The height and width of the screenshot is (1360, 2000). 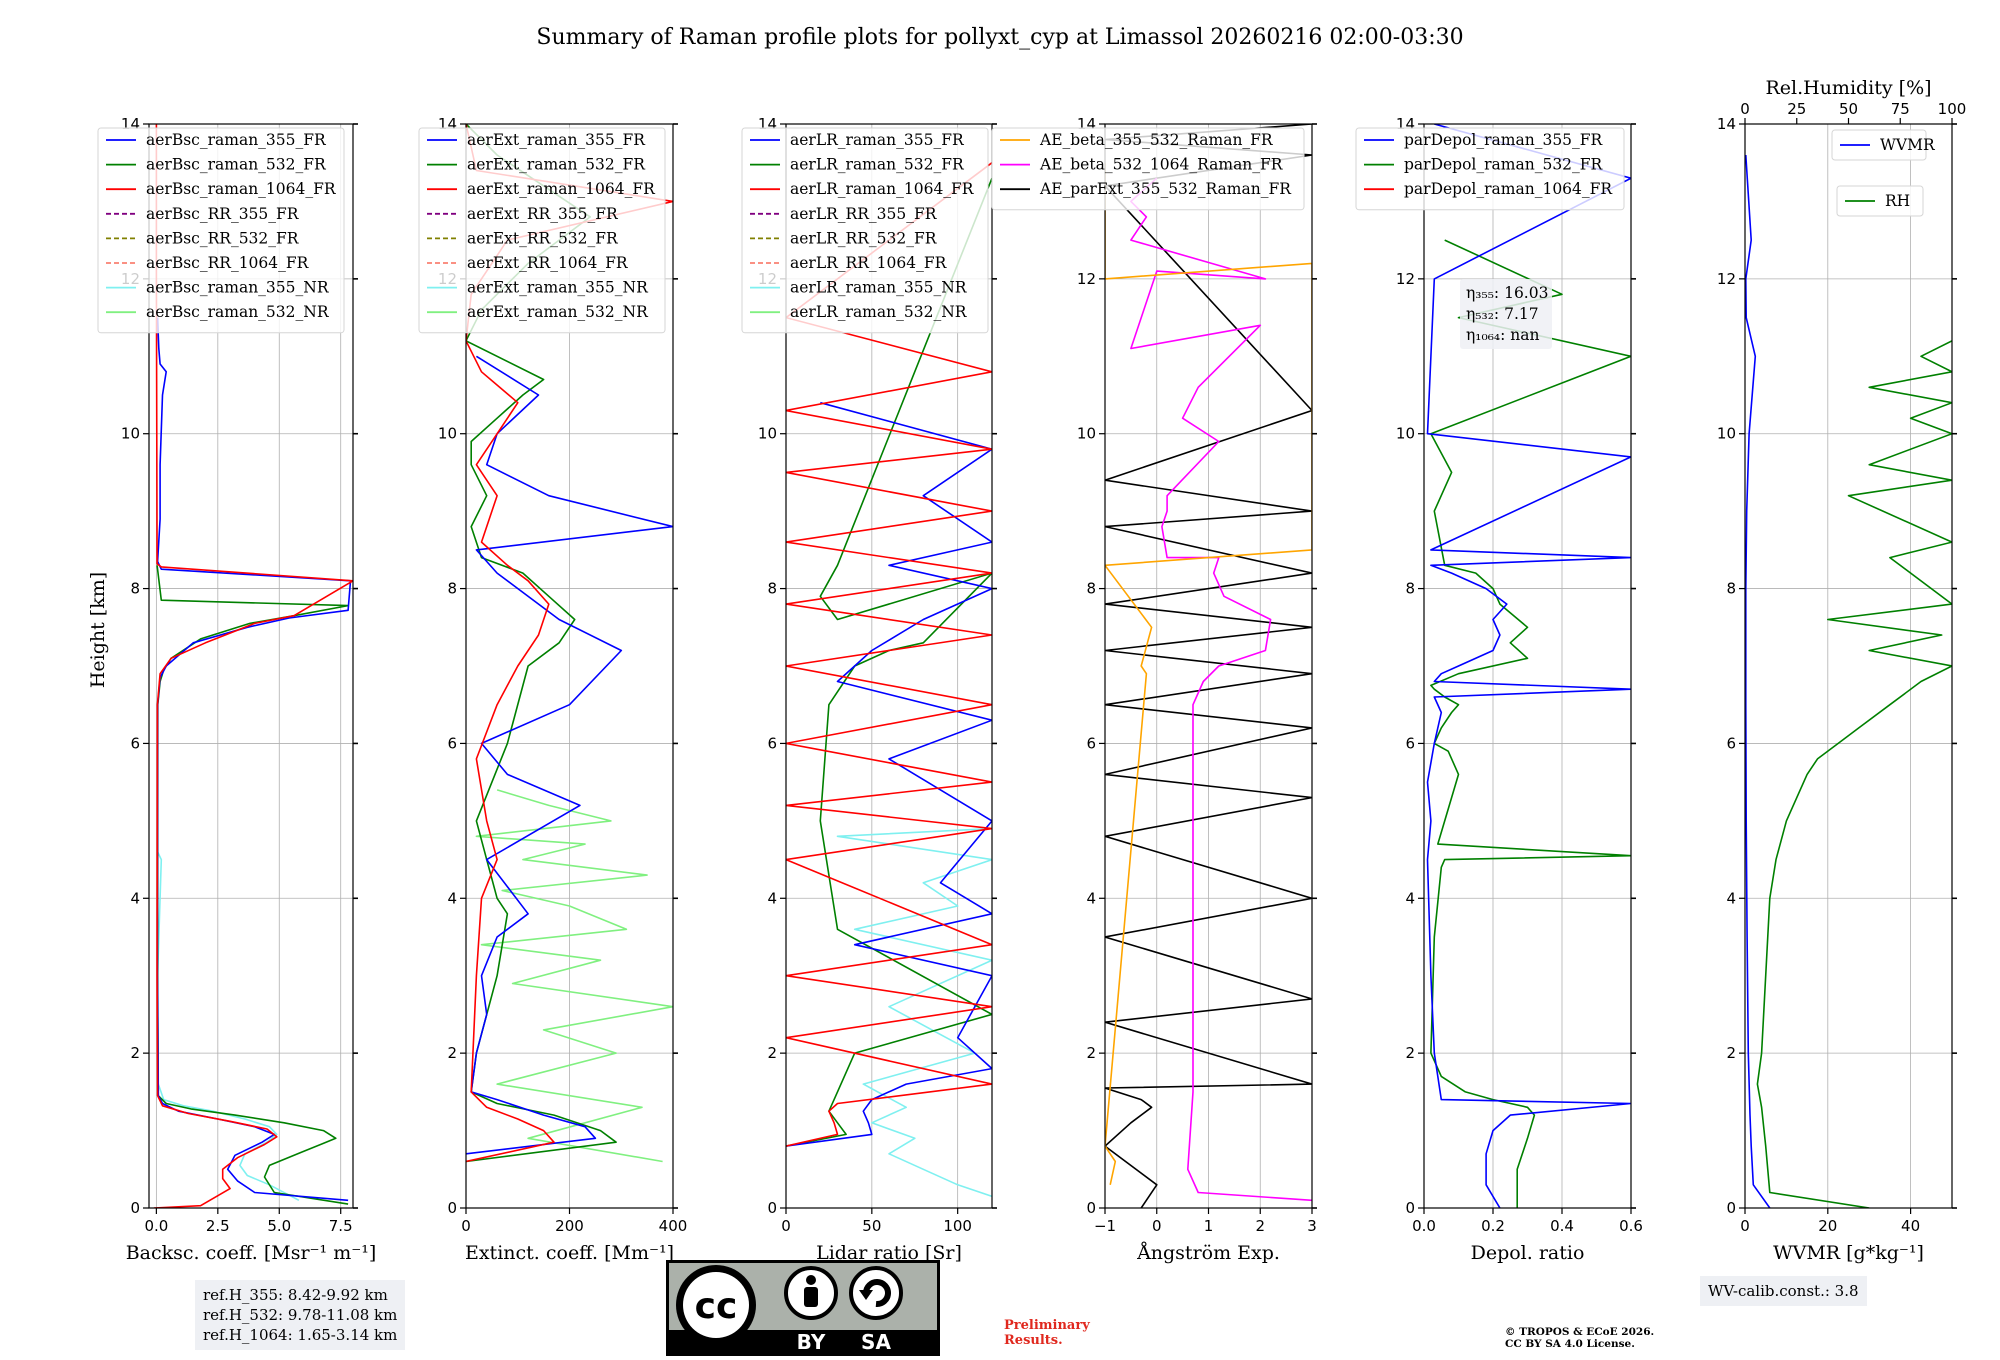 I want to click on x-tick-label: 0.2, so click(x=1493, y=1226).